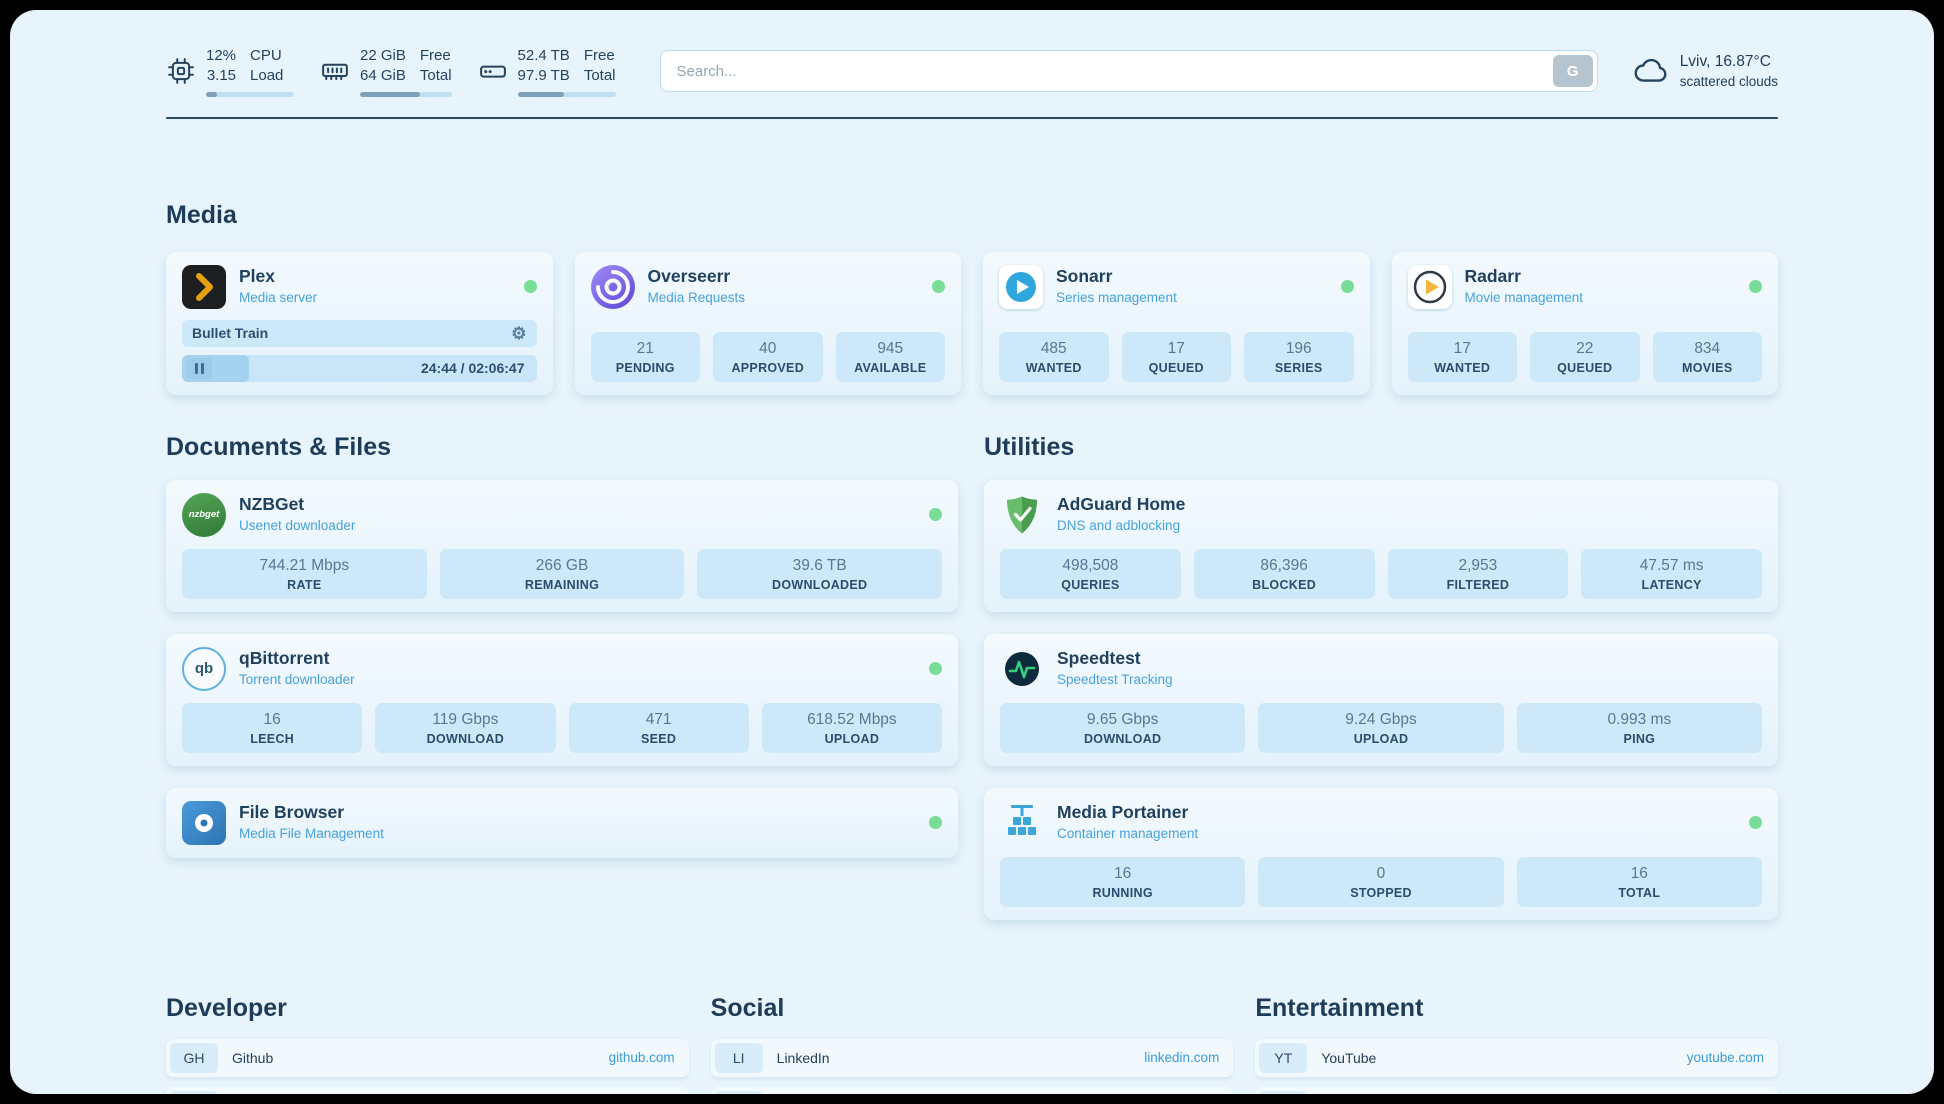 This screenshot has height=1104, width=1944. What do you see at coordinates (767, 286) in the screenshot?
I see `app-link-overseerr: Overseerr Media Requests` at bounding box center [767, 286].